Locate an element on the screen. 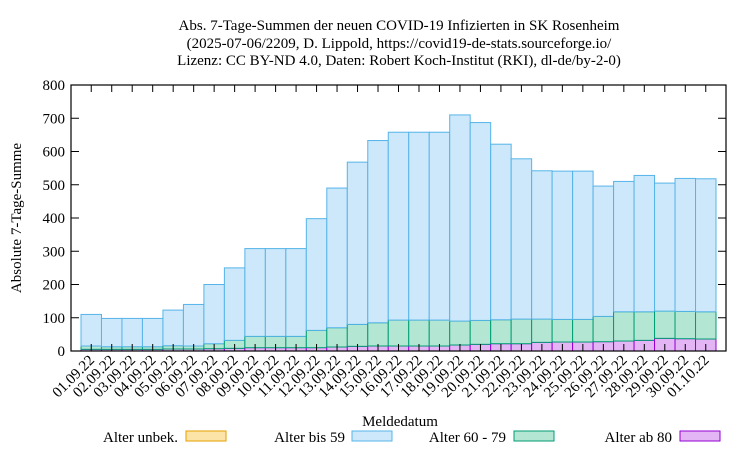 This screenshot has height=450, width=750. y-tick-label: 100 is located at coordinates (54, 319).